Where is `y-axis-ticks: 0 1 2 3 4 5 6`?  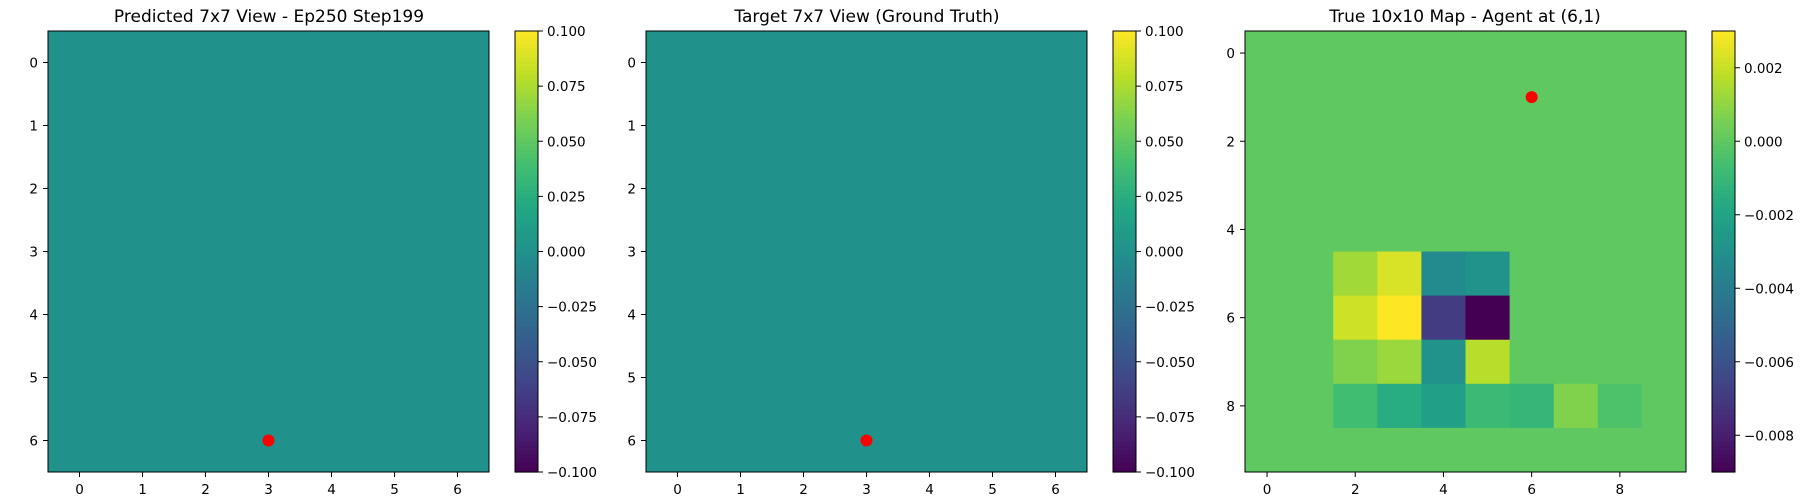 y-axis-ticks: 0 1 2 3 4 5 6 is located at coordinates (636, 253).